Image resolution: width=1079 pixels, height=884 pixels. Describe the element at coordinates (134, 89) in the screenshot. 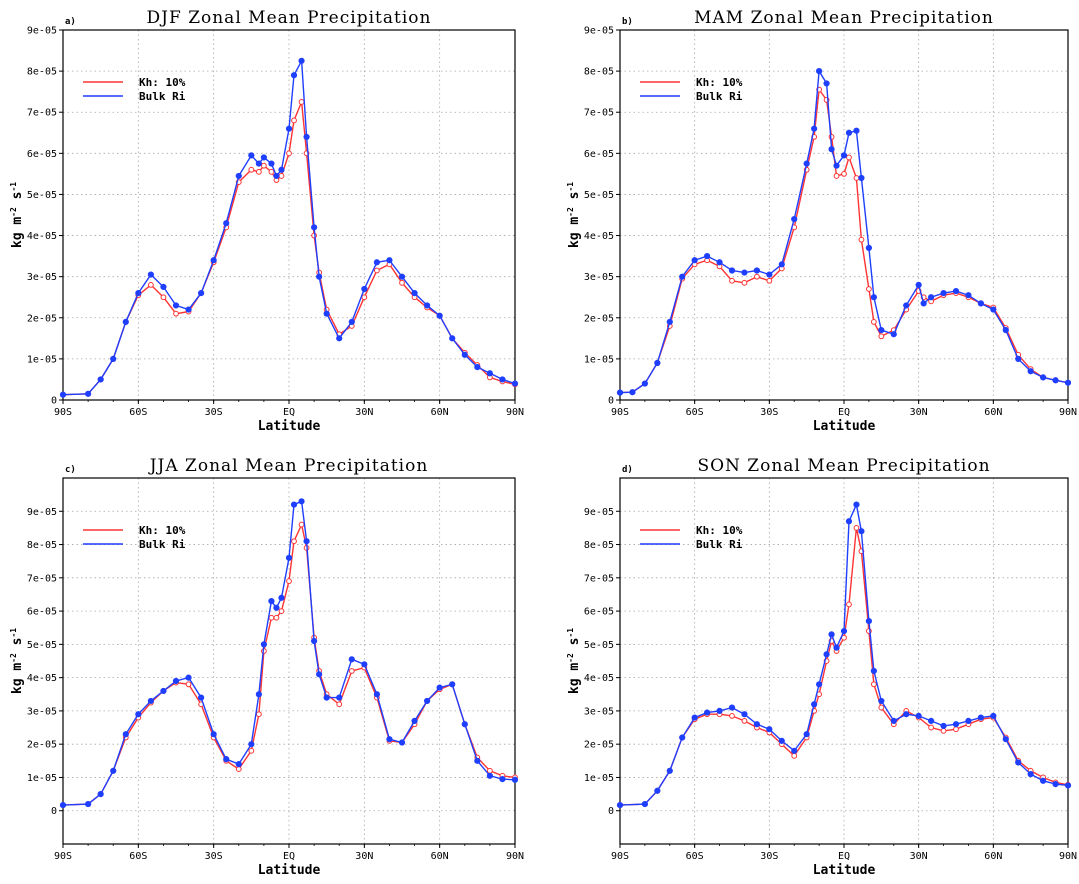

I see `legend-djf: Kh: 10%Bulk Ri` at that location.